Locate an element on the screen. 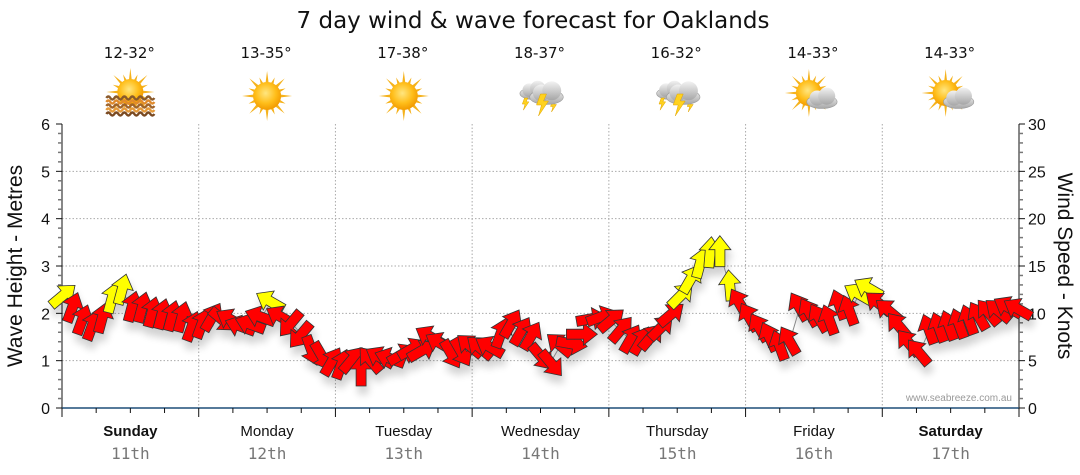 The image size is (1080, 475). day-temp-label: 13-35° is located at coordinates (266, 53).